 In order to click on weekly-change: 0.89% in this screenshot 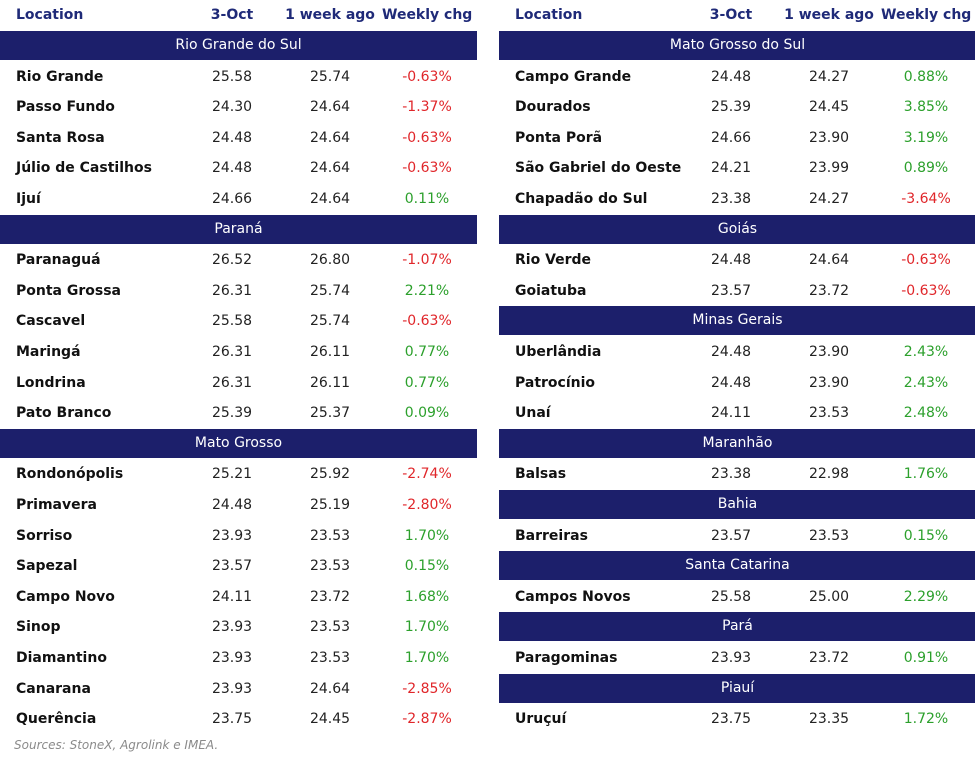, I will do `click(926, 168)`.